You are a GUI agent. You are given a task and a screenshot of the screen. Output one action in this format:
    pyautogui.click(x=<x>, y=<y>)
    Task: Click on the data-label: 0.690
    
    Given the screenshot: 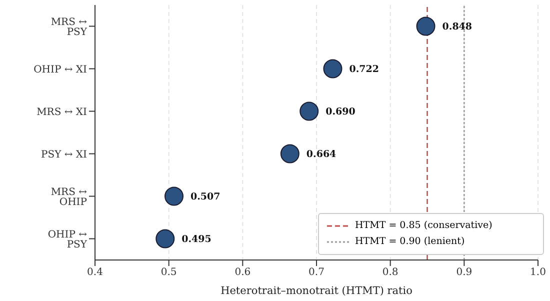 What is the action you would take?
    pyautogui.click(x=341, y=112)
    